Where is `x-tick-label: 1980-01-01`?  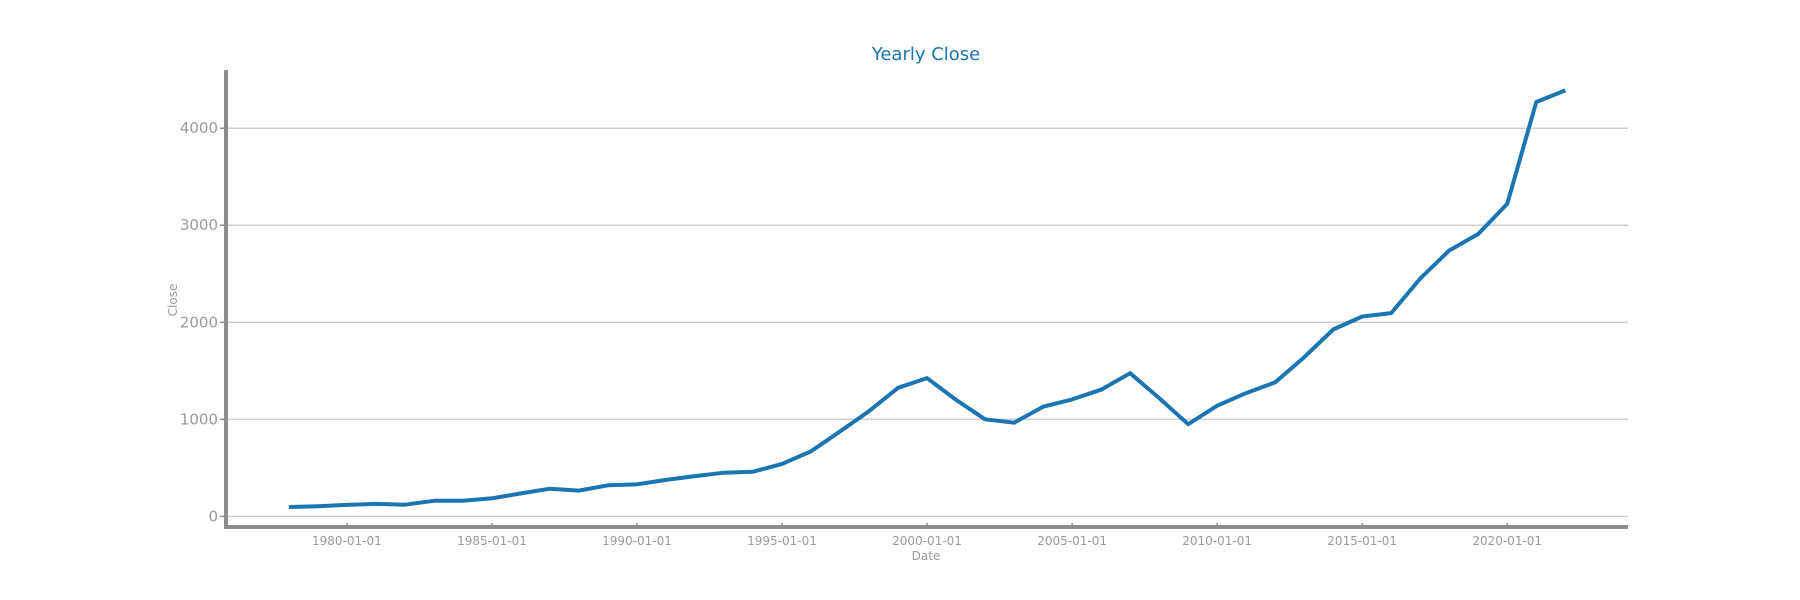 x-tick-label: 1980-01-01 is located at coordinates (347, 541).